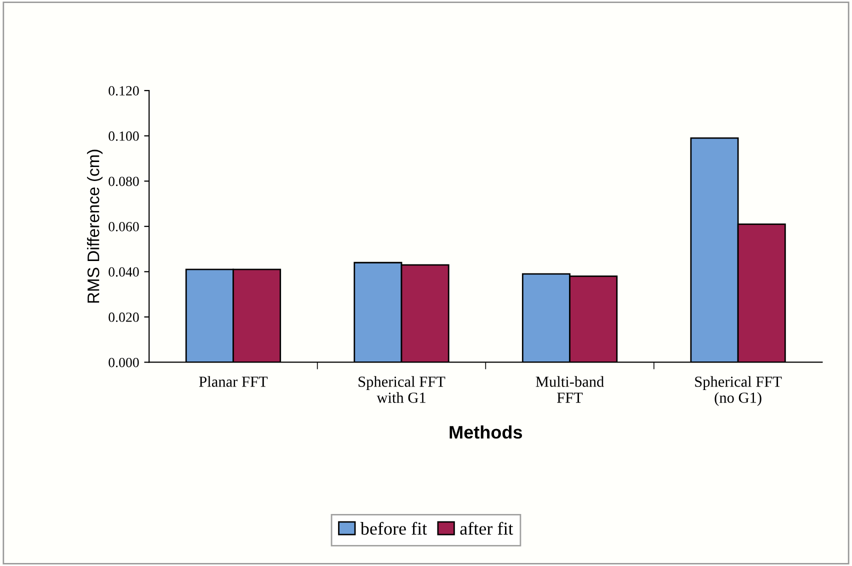 This screenshot has width=852, height=566. Describe the element at coordinates (487, 528) in the screenshot. I see `legend-label: after fit` at that location.